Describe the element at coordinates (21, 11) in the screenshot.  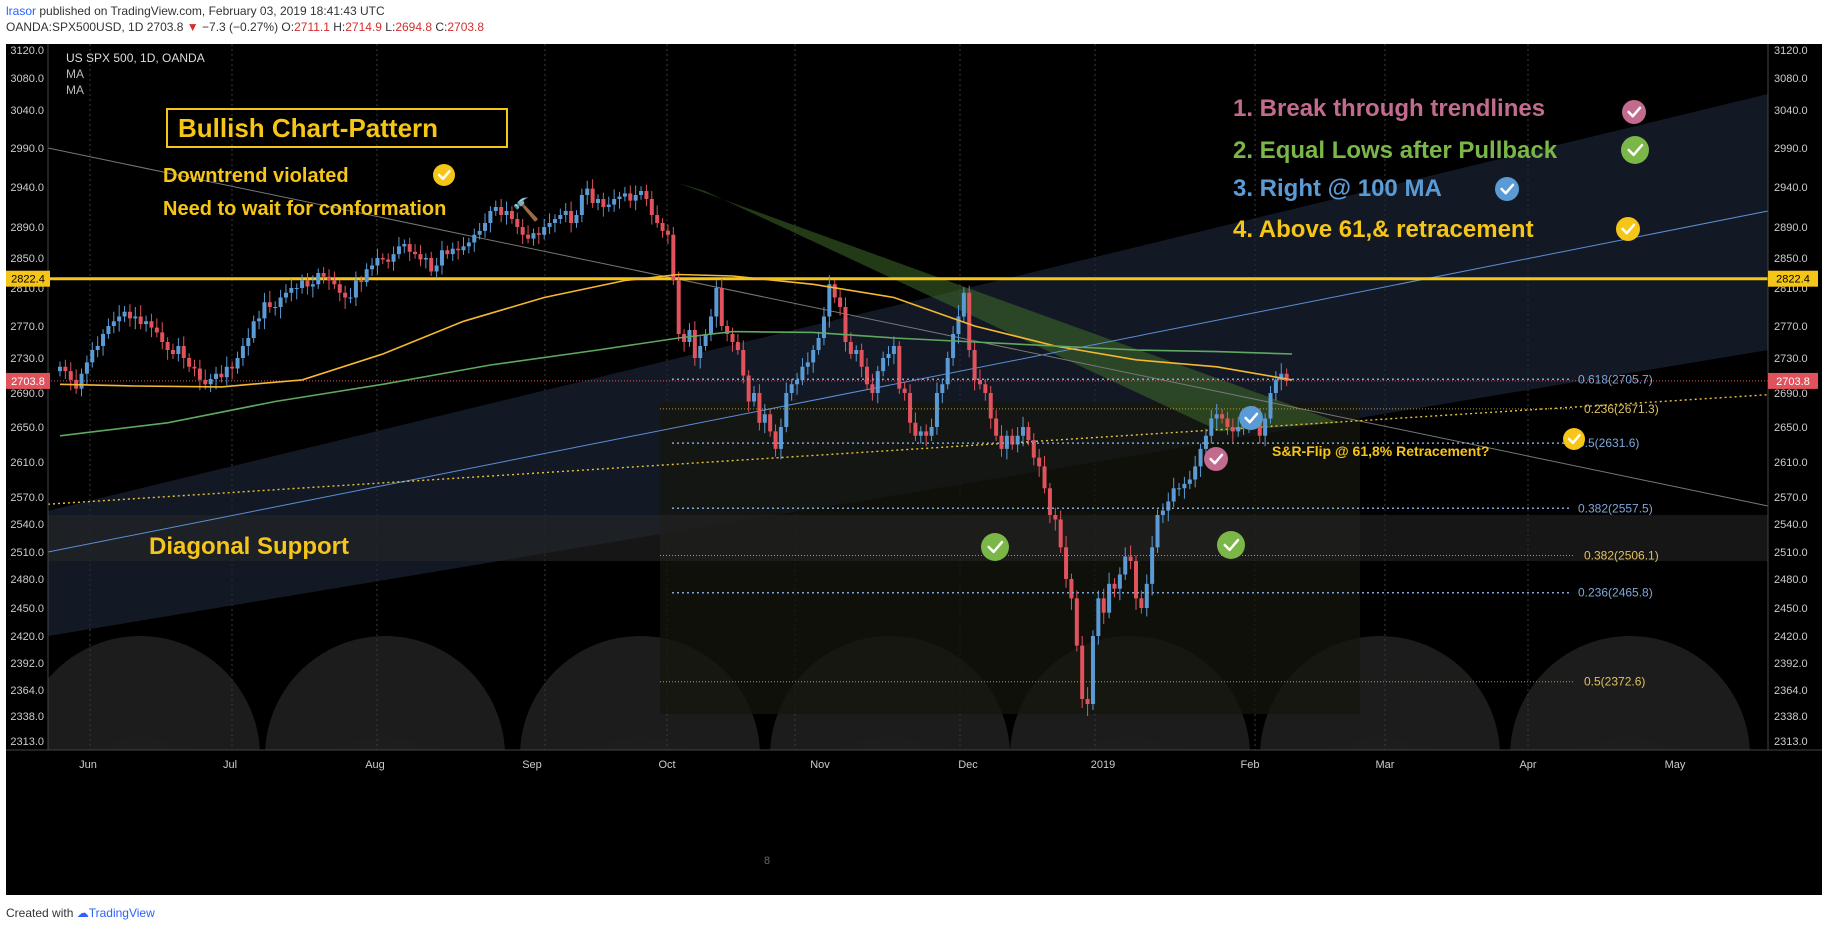
I see `author-link: lrasor` at that location.